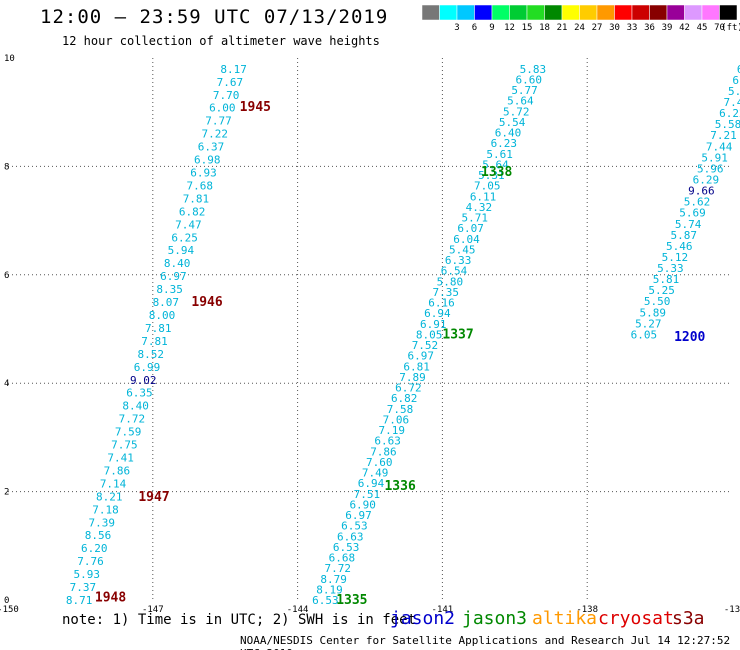  I want to click on pass-time-label: 1945, so click(255, 107).